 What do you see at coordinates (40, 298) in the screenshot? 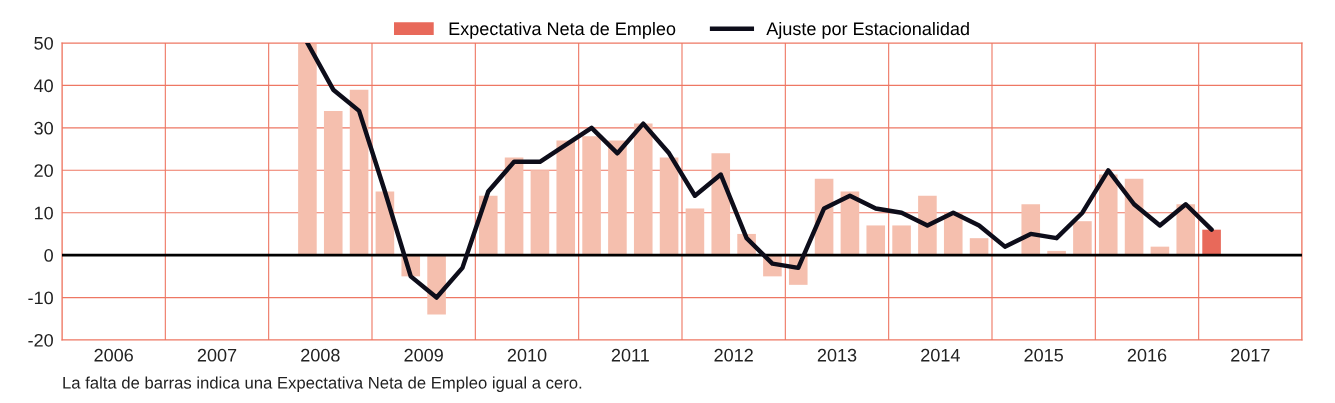
I see `y-tick-label: -10` at bounding box center [40, 298].